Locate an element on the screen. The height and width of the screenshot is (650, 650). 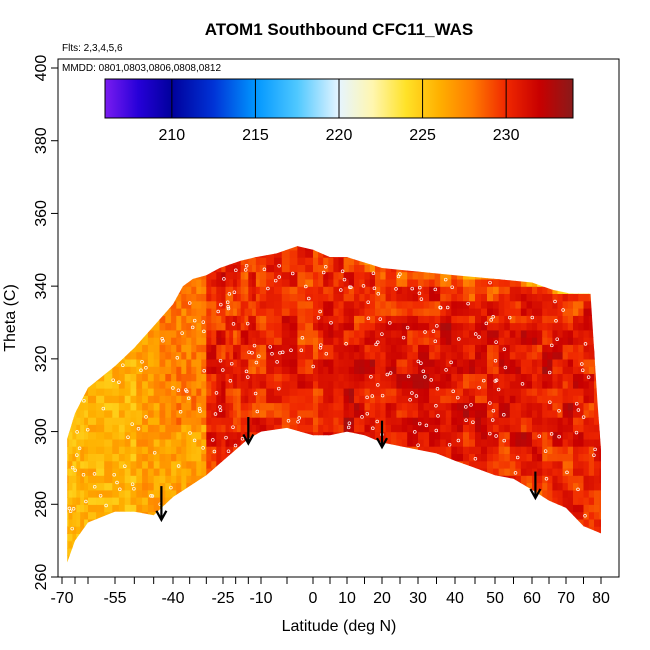
y-tick-label: 280 is located at coordinates (41, 504).